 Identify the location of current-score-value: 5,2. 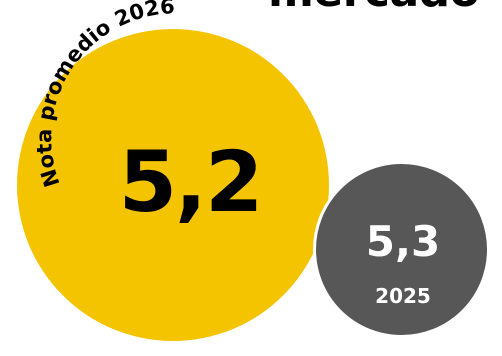
(191, 182).